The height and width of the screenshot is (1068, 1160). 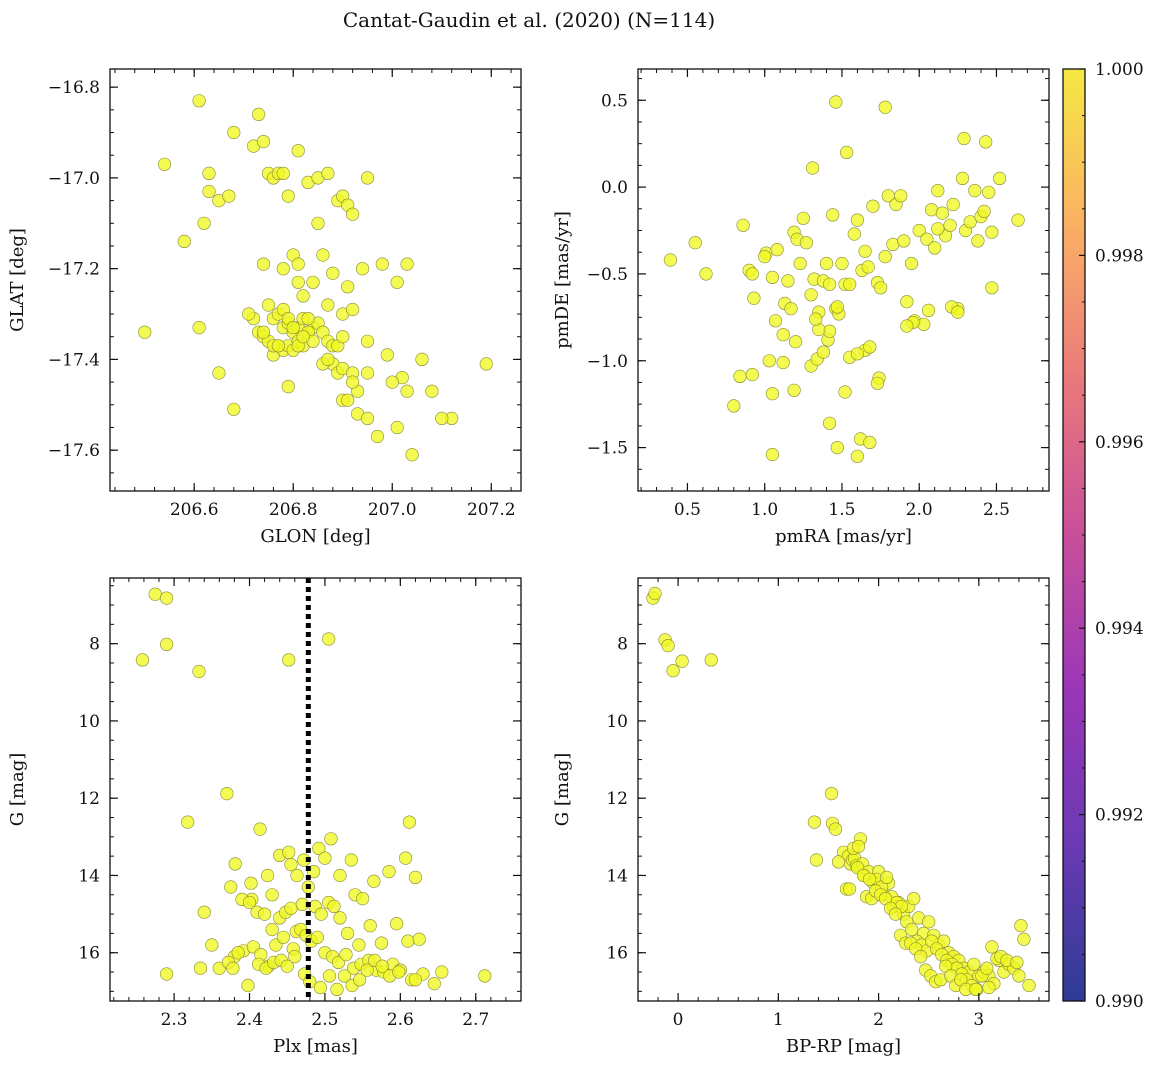 What do you see at coordinates (607, 449) in the screenshot?
I see `y-tick-label: −1.5` at bounding box center [607, 449].